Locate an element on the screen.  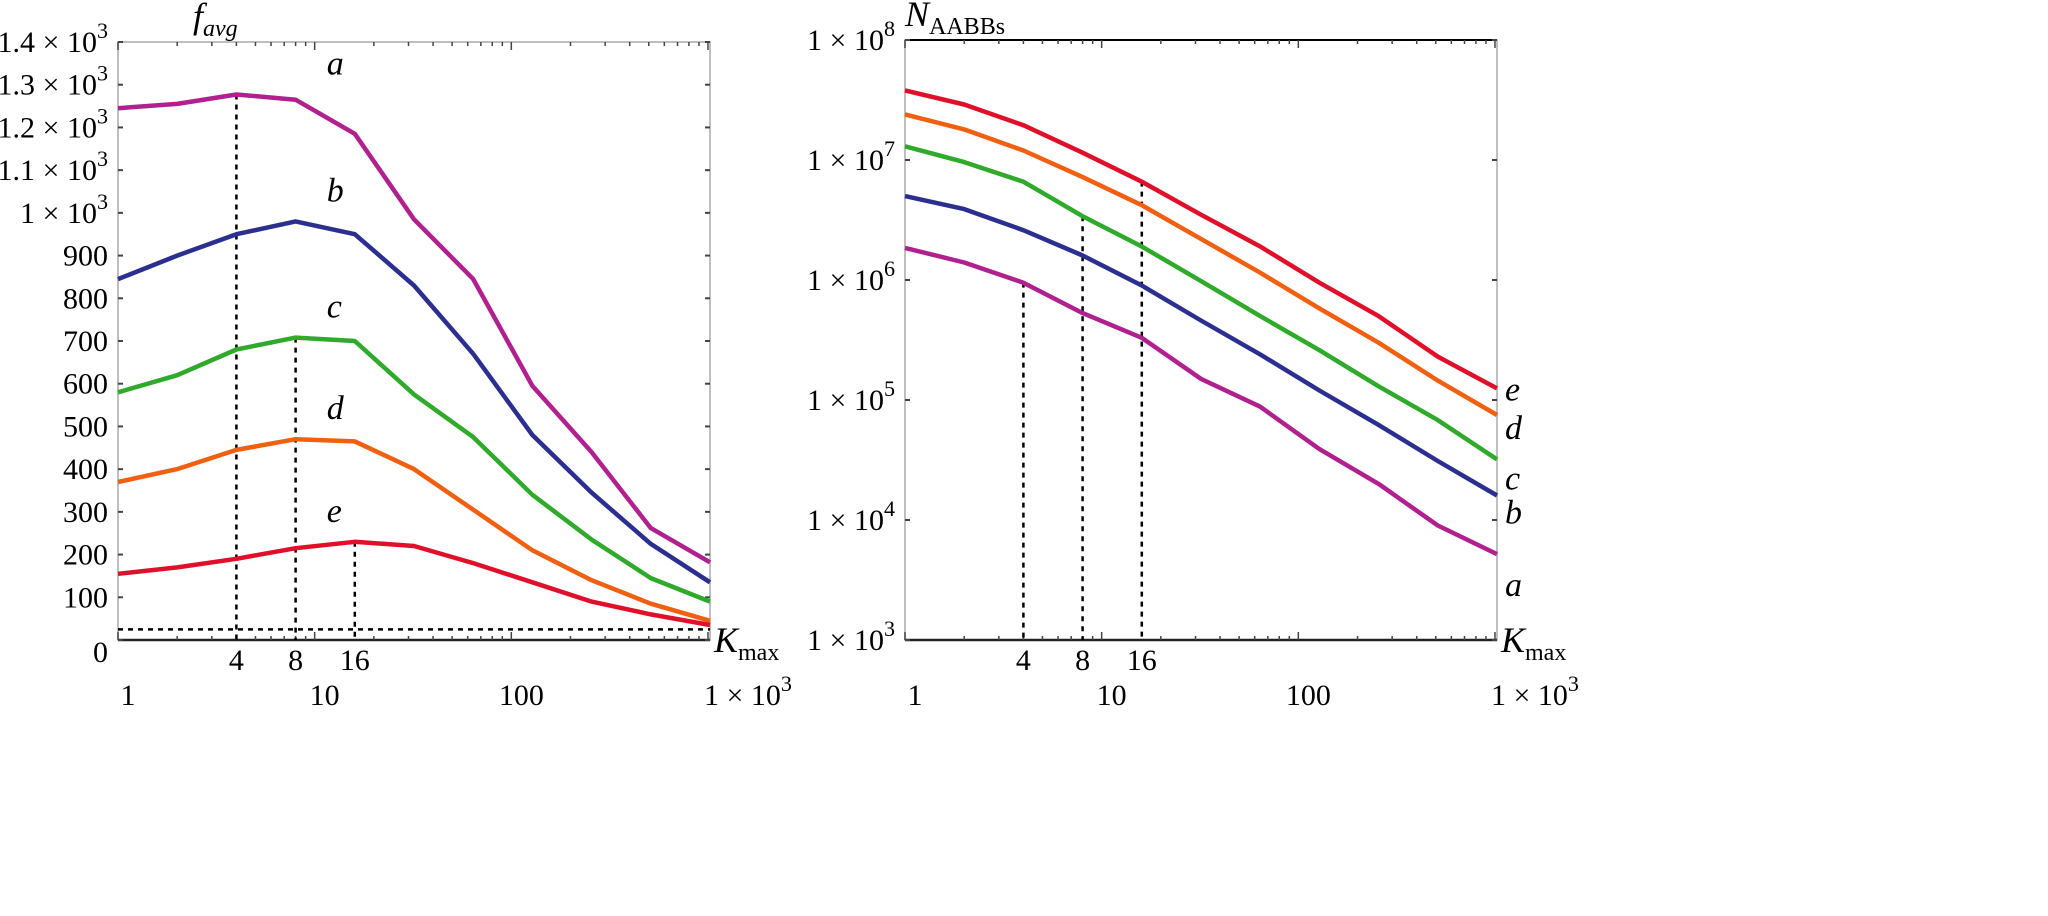
y-tick-label-base: 800 is located at coordinates (85, 298).